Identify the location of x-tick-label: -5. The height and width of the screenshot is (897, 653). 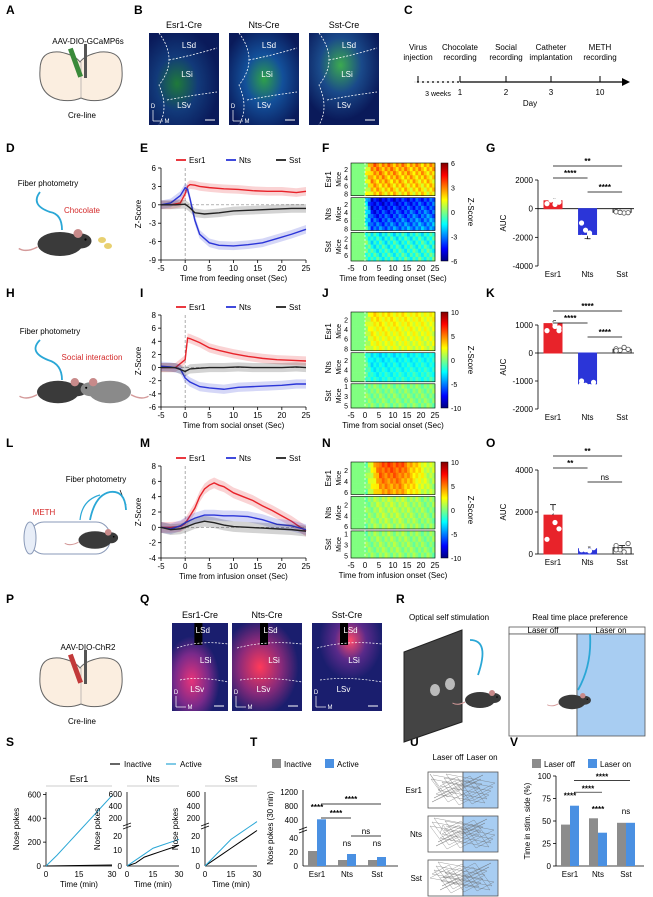
(161, 566).